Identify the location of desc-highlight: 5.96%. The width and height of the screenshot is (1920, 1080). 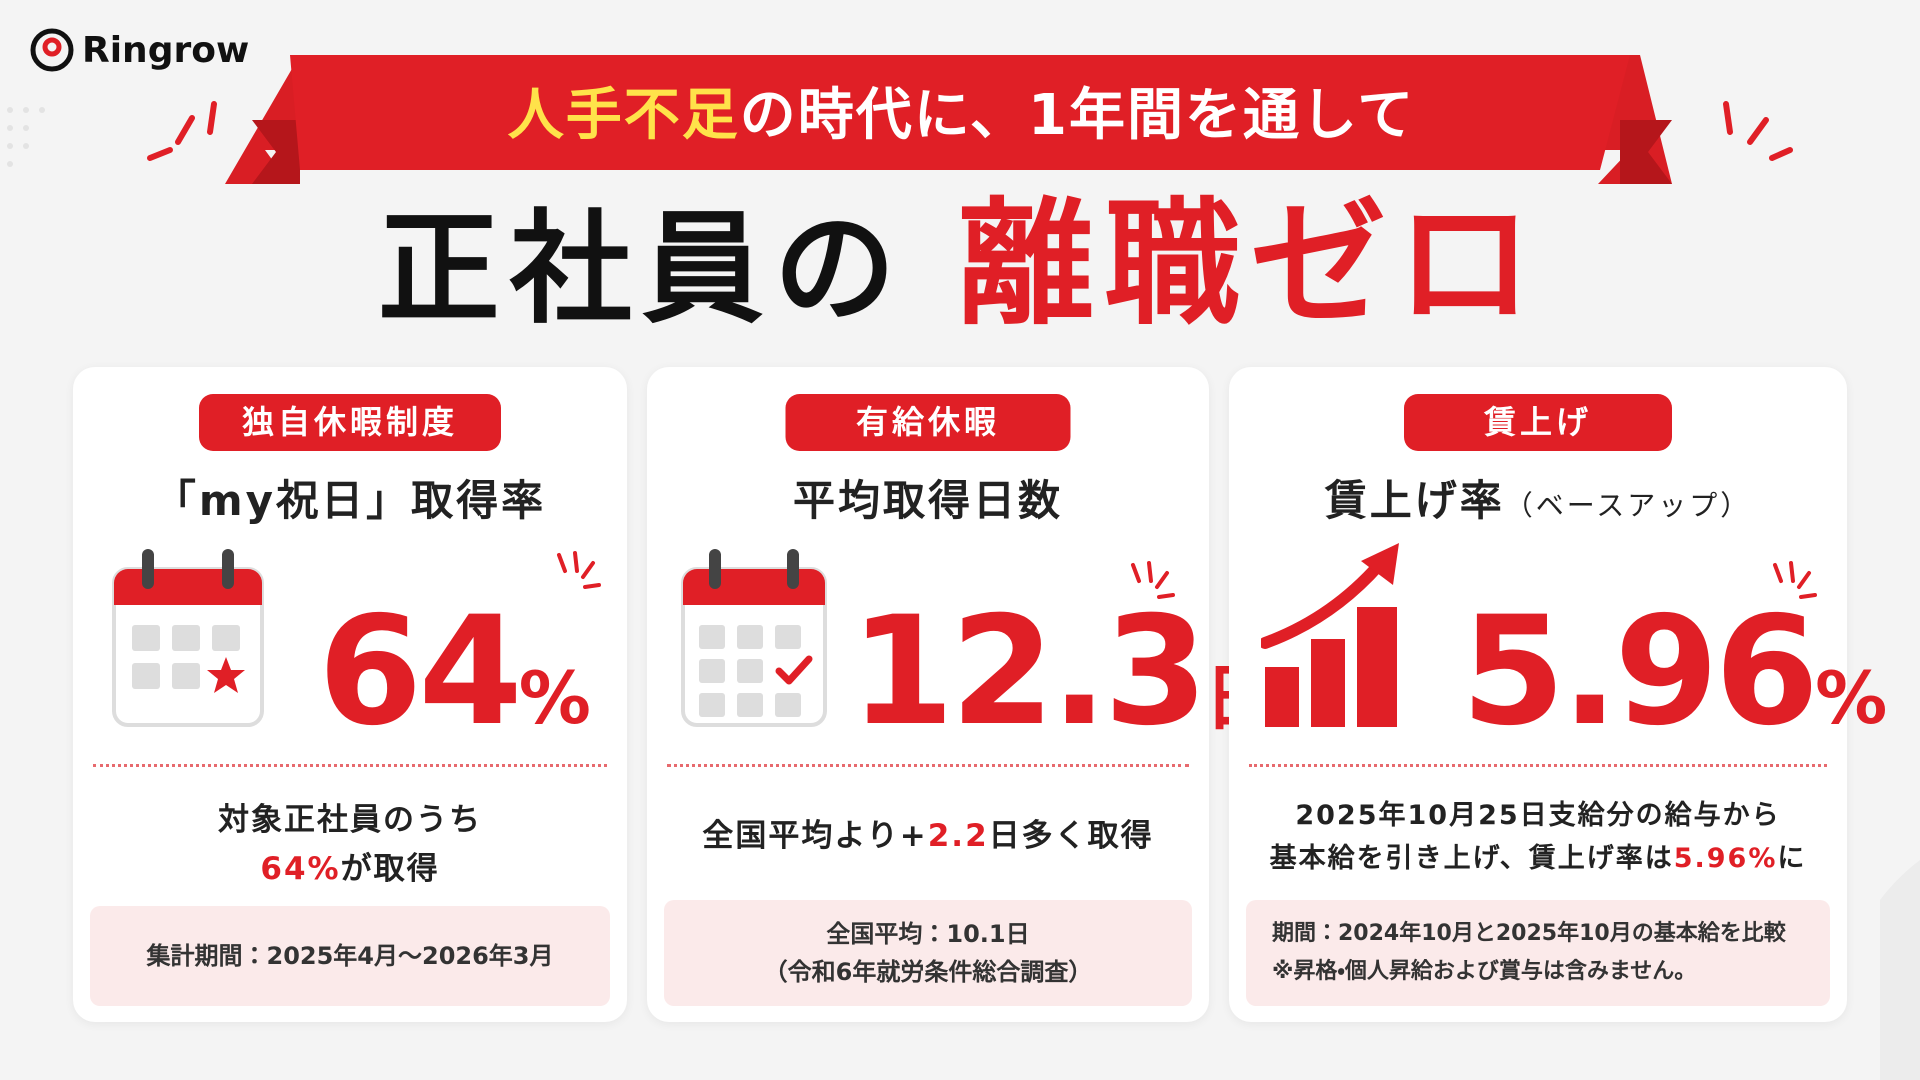
(1725, 858).